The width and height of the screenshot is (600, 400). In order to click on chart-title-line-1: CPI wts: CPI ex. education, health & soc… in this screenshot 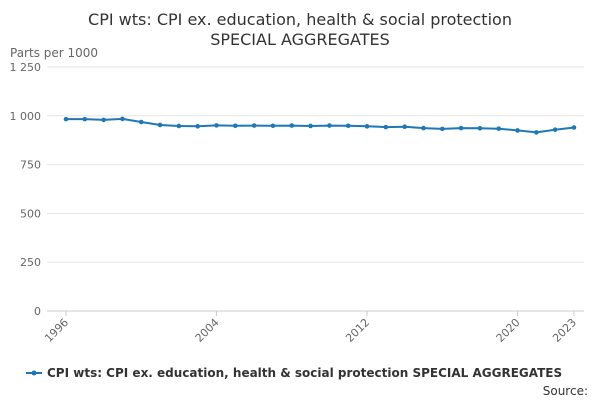, I will do `click(300, 19)`.